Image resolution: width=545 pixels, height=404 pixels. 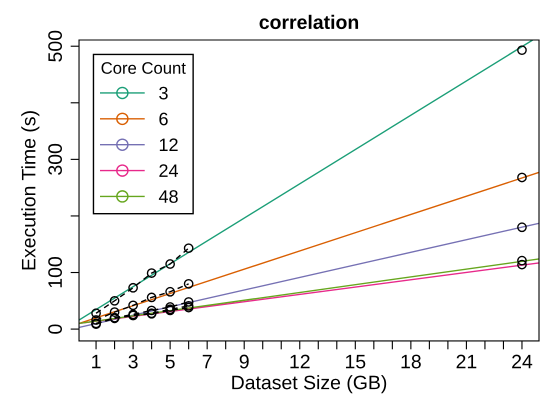 What do you see at coordinates (169, 145) in the screenshot?
I see `legend-label: 12` at bounding box center [169, 145].